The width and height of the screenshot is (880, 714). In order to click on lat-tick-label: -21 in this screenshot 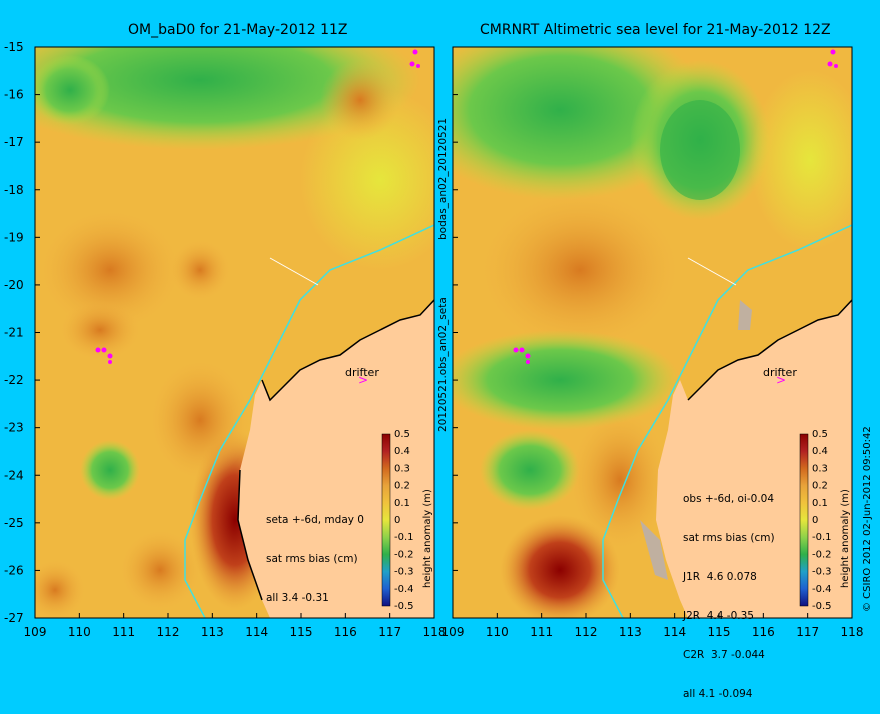, I will do `click(14, 333)`.